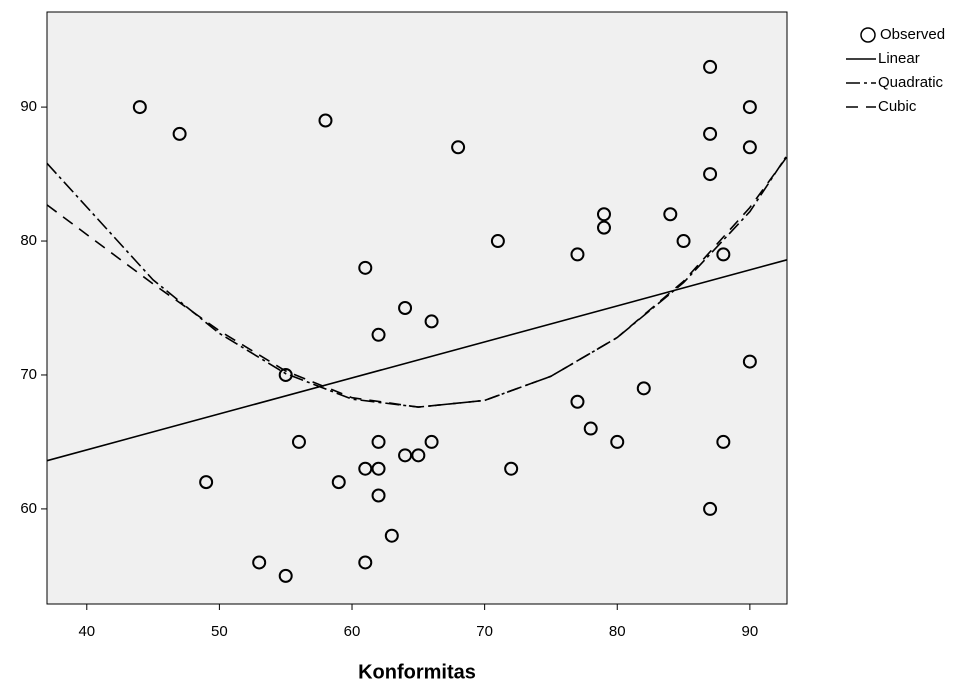 Image resolution: width=977 pixels, height=686 pixels. What do you see at coordinates (868, 35) in the screenshot?
I see `legend-marker` at bounding box center [868, 35].